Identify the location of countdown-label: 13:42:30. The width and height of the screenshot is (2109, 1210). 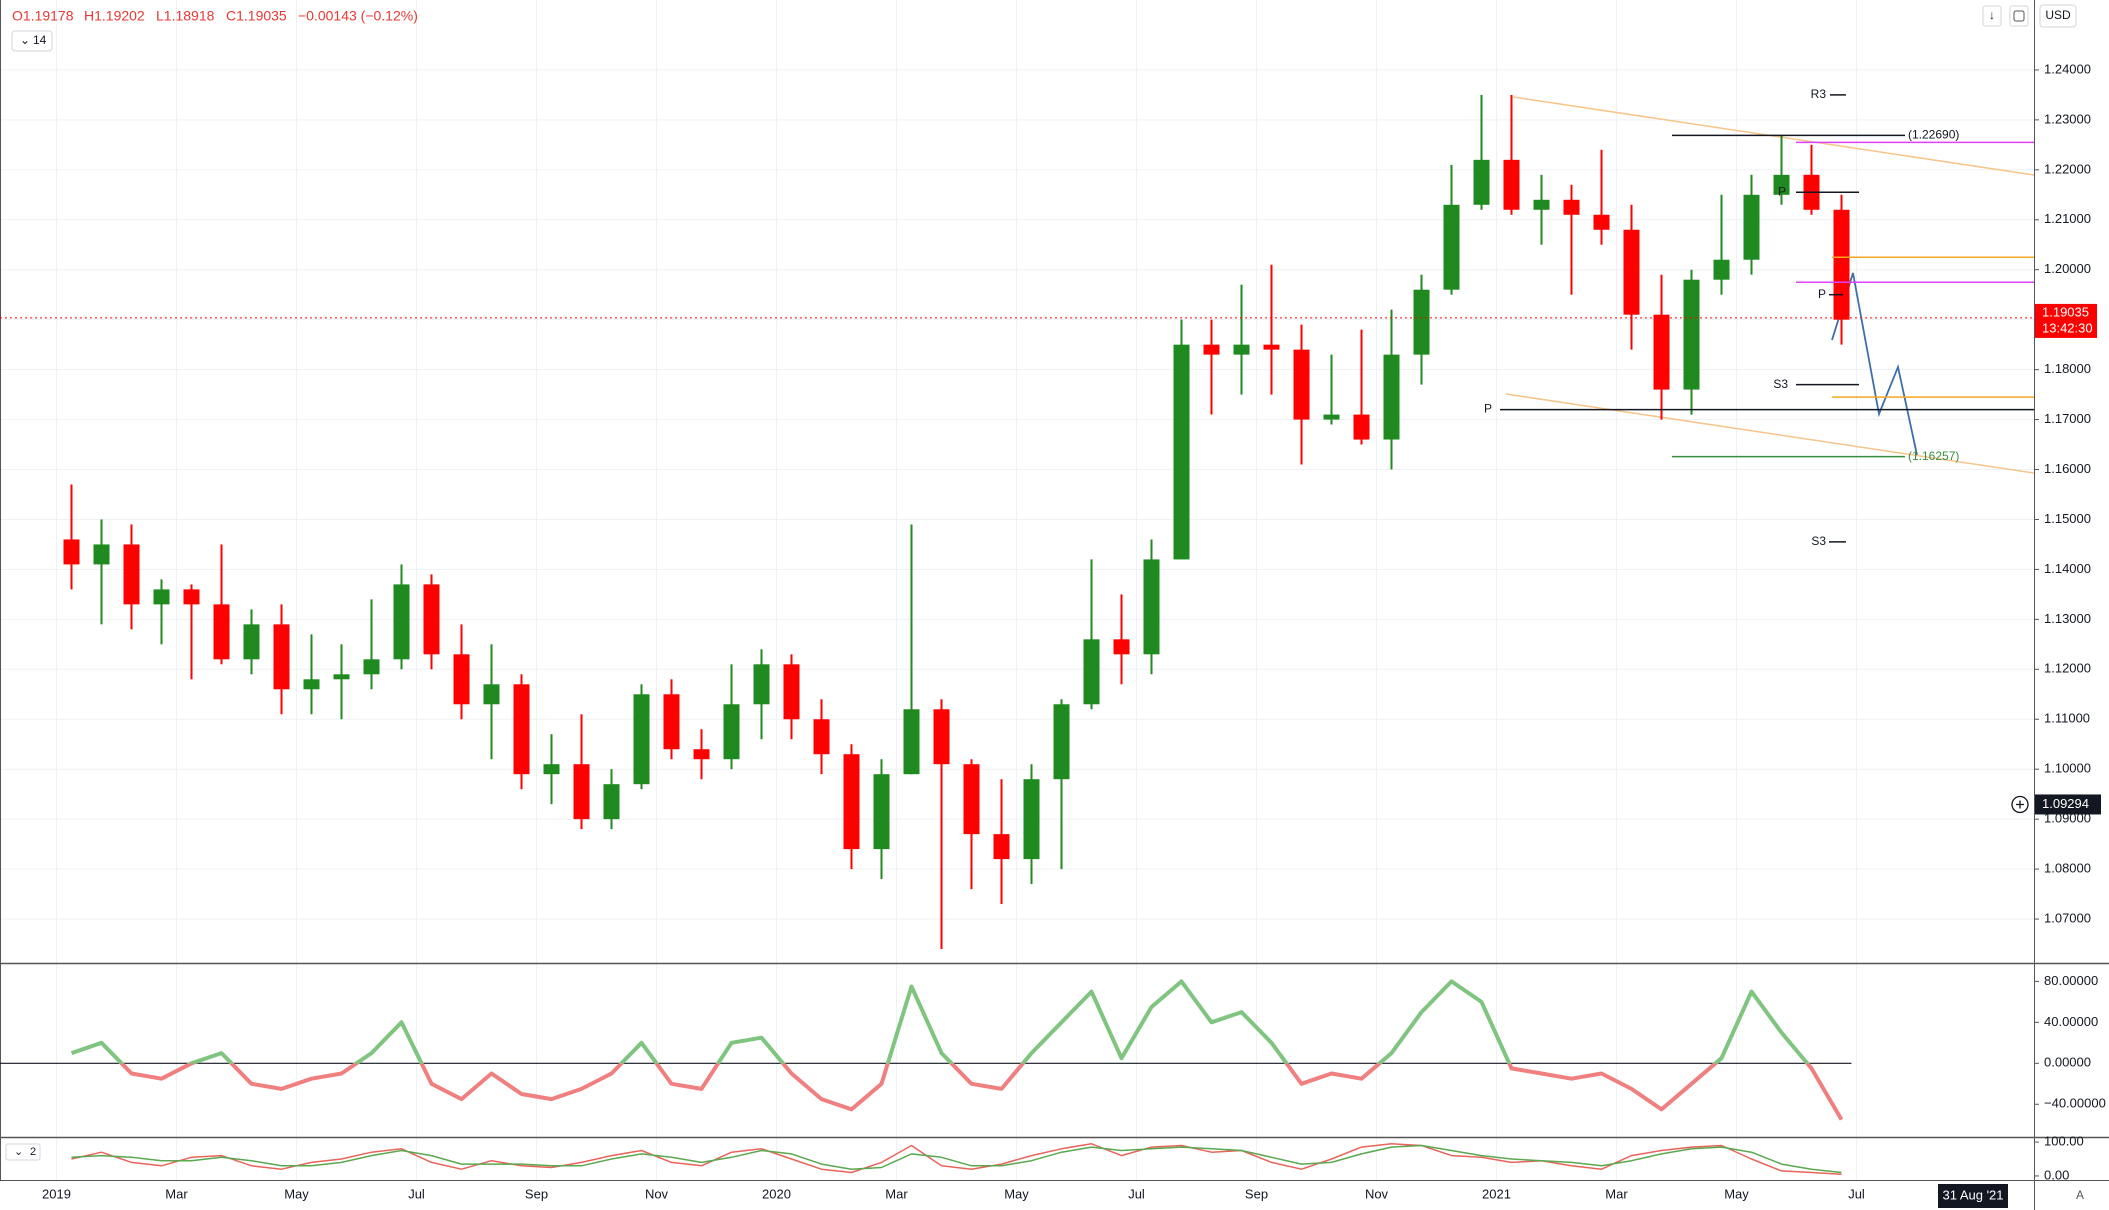
(2067, 327).